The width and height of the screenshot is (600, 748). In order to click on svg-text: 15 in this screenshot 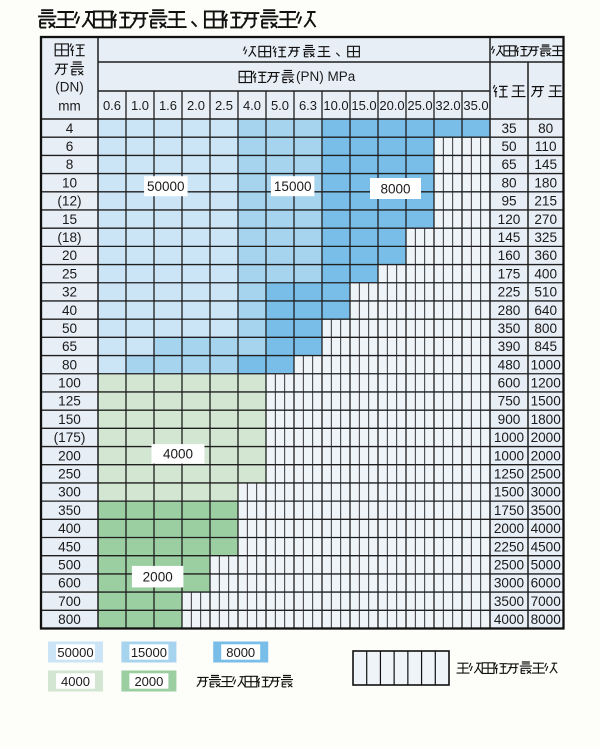, I will do `click(69, 219)`.